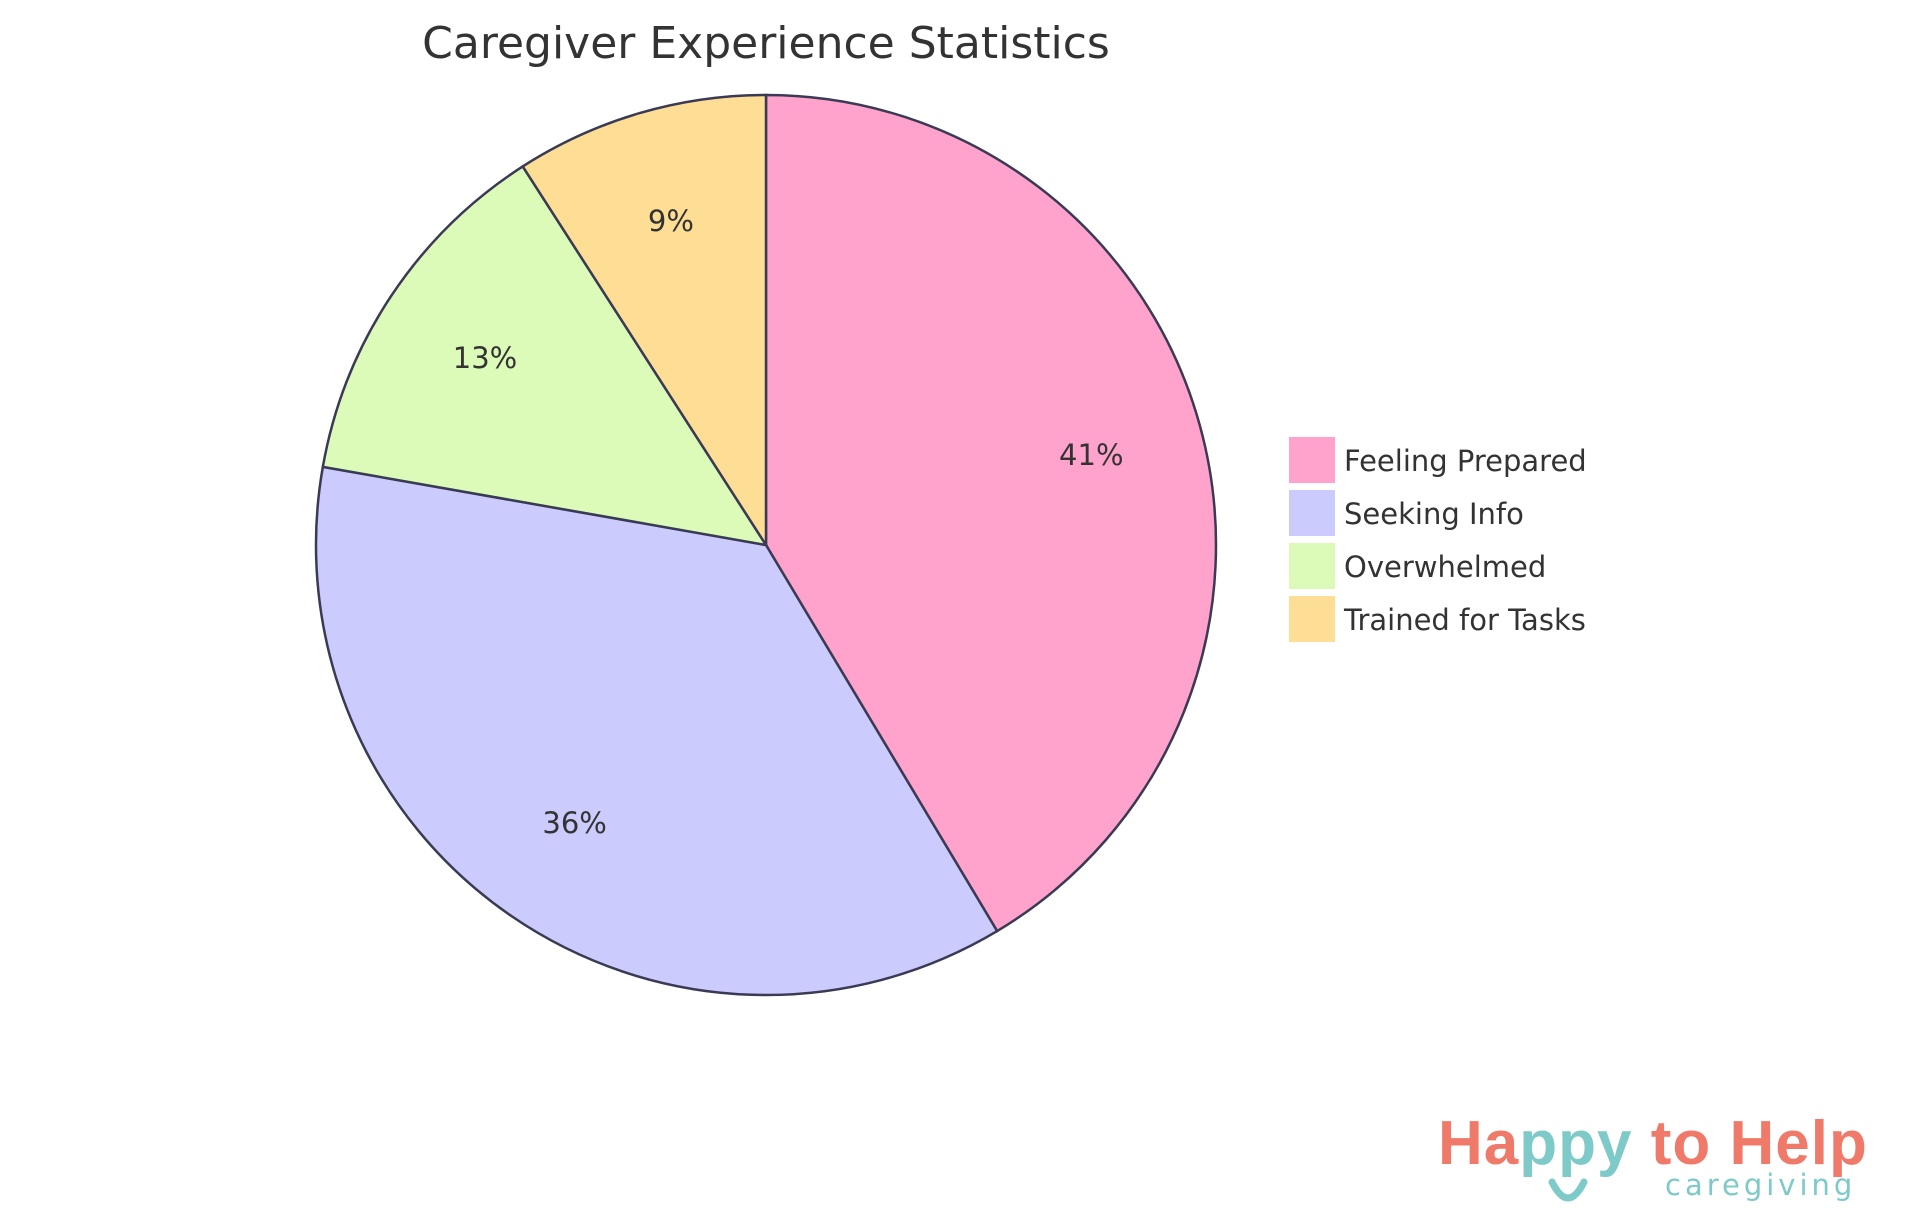 This screenshot has width=1920, height=1215. I want to click on logo-text-part: to Help, so click(1750, 1143).